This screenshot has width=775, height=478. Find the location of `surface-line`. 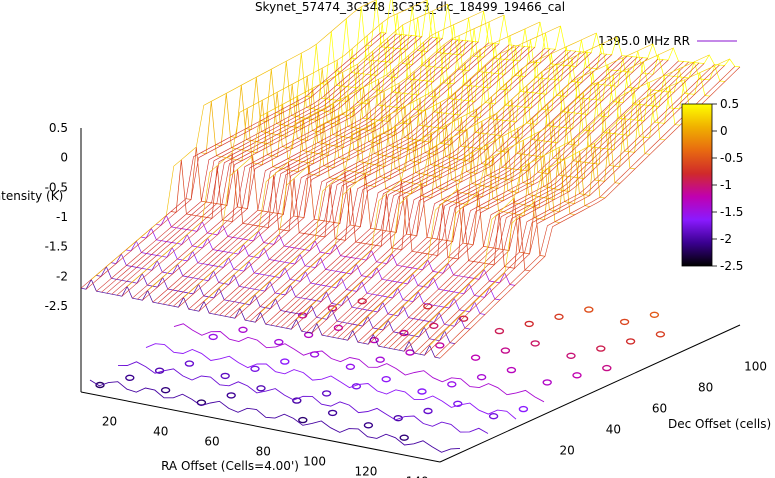

surface-line is located at coordinates (260, 318).